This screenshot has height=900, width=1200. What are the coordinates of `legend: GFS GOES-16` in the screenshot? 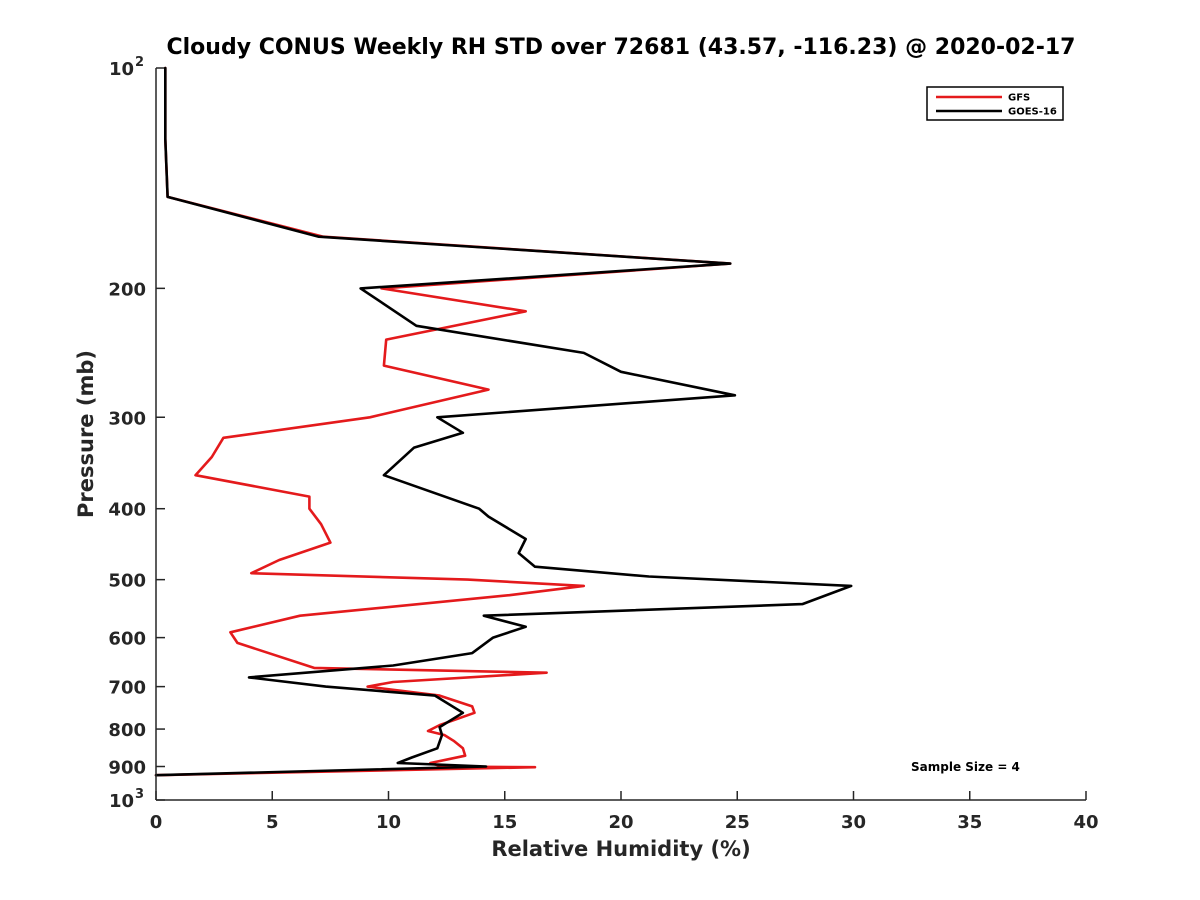 It's located at (995, 103).